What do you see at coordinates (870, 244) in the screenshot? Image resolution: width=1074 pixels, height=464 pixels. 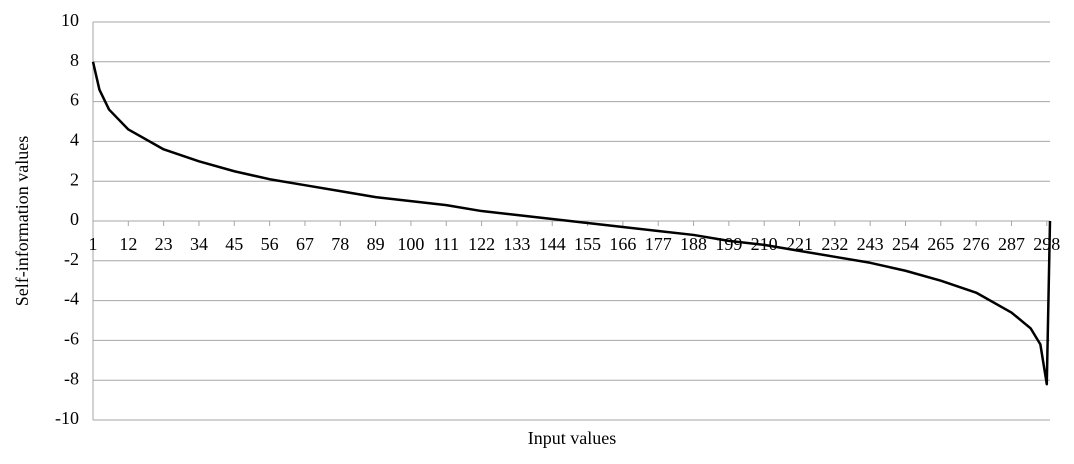 I see `x-tick-label: 243` at bounding box center [870, 244].